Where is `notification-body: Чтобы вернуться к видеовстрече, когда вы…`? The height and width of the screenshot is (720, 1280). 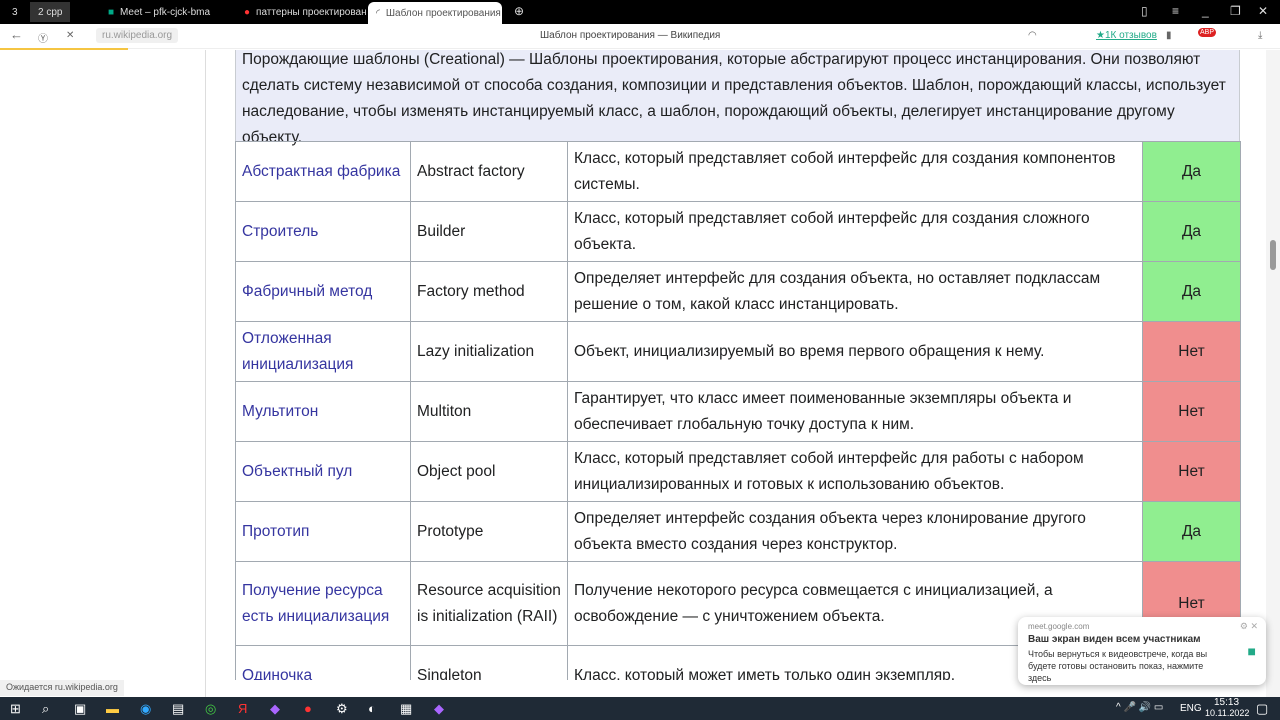 notification-body: Чтобы вернуться к видеовстрече, когда вы… is located at coordinates (1118, 666).